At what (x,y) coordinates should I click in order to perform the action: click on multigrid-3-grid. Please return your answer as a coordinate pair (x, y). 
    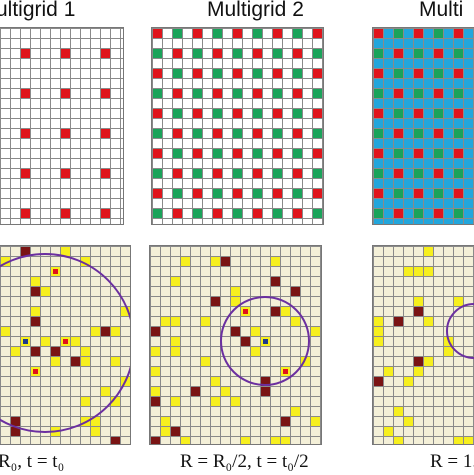
    Looking at the image, I should click on (423, 126).